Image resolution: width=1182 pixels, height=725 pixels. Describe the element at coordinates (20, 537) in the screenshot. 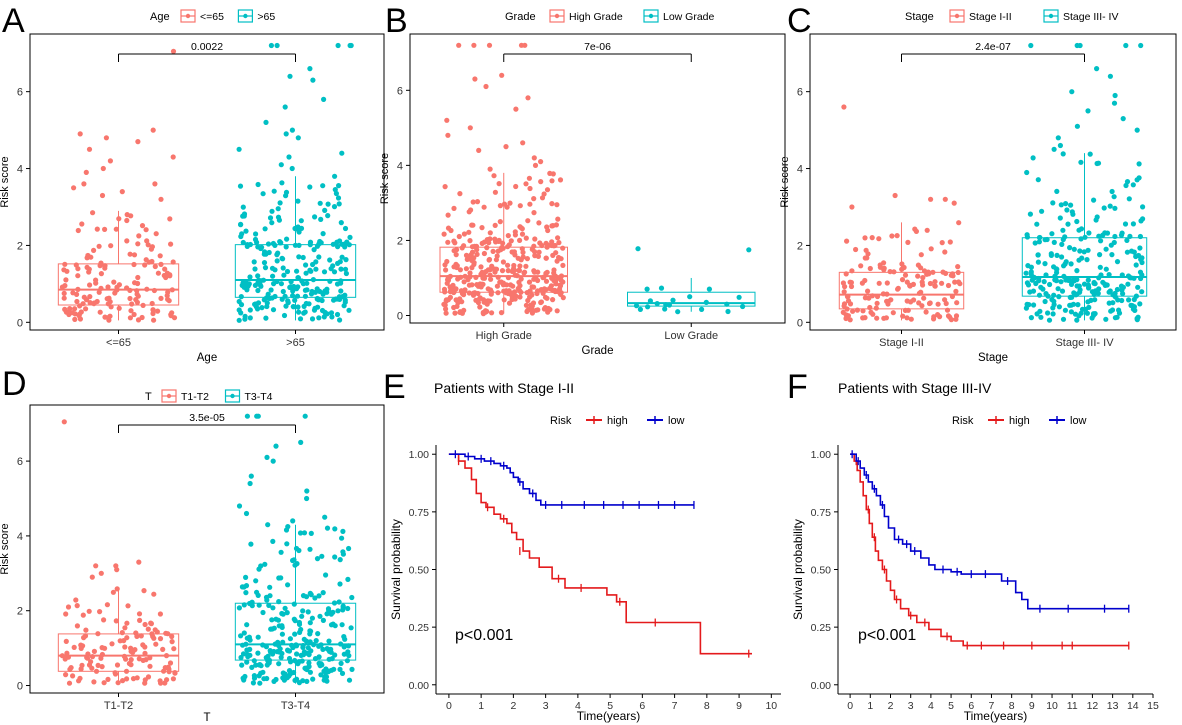

I see `y-tick-label: 4` at that location.